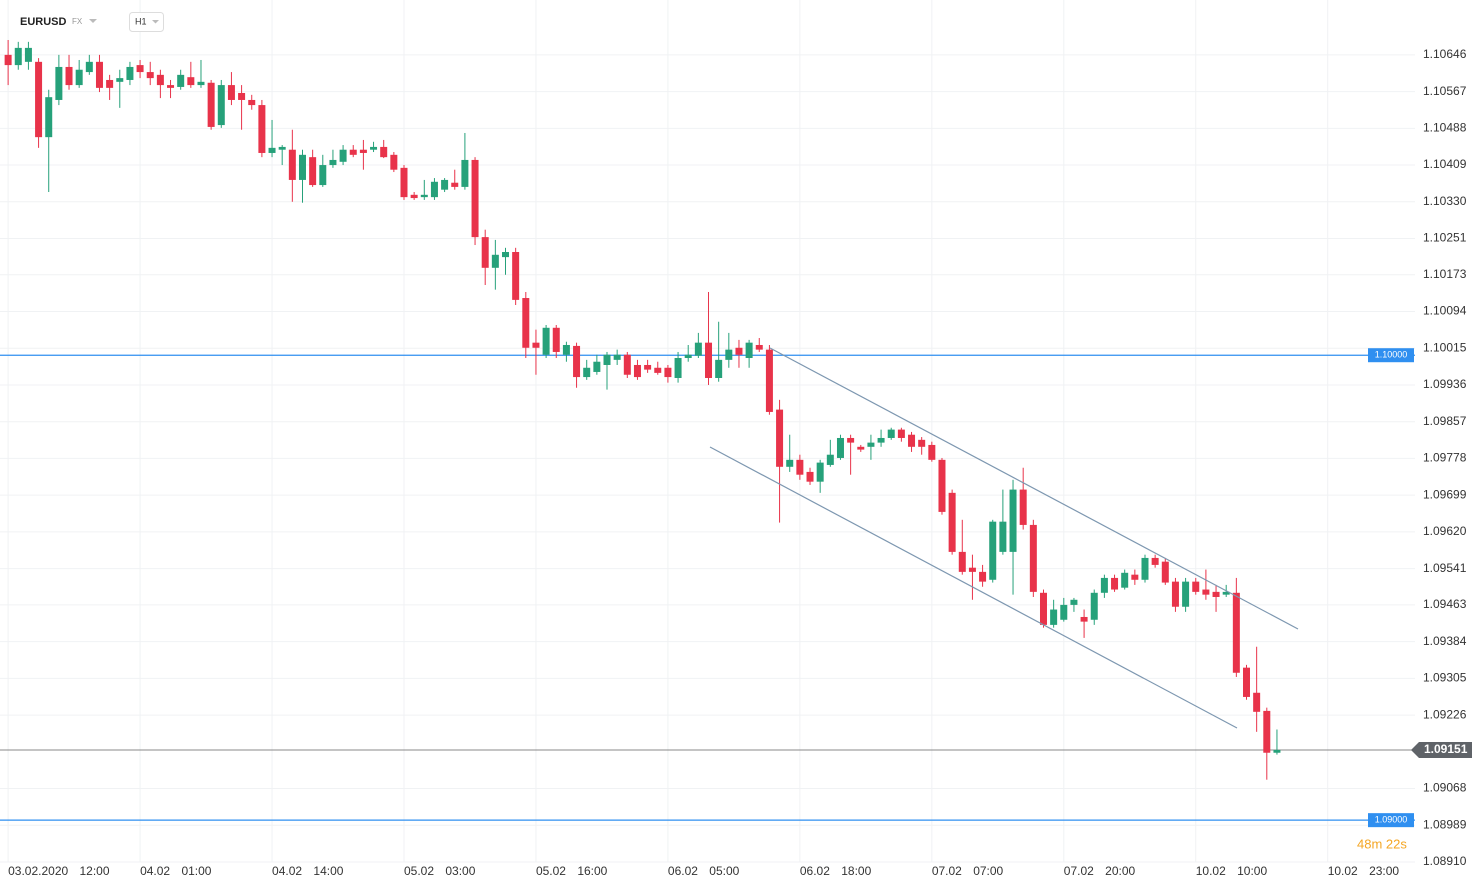 This screenshot has width=1484, height=889. I want to click on level-label: 1.09000, so click(1391, 820).